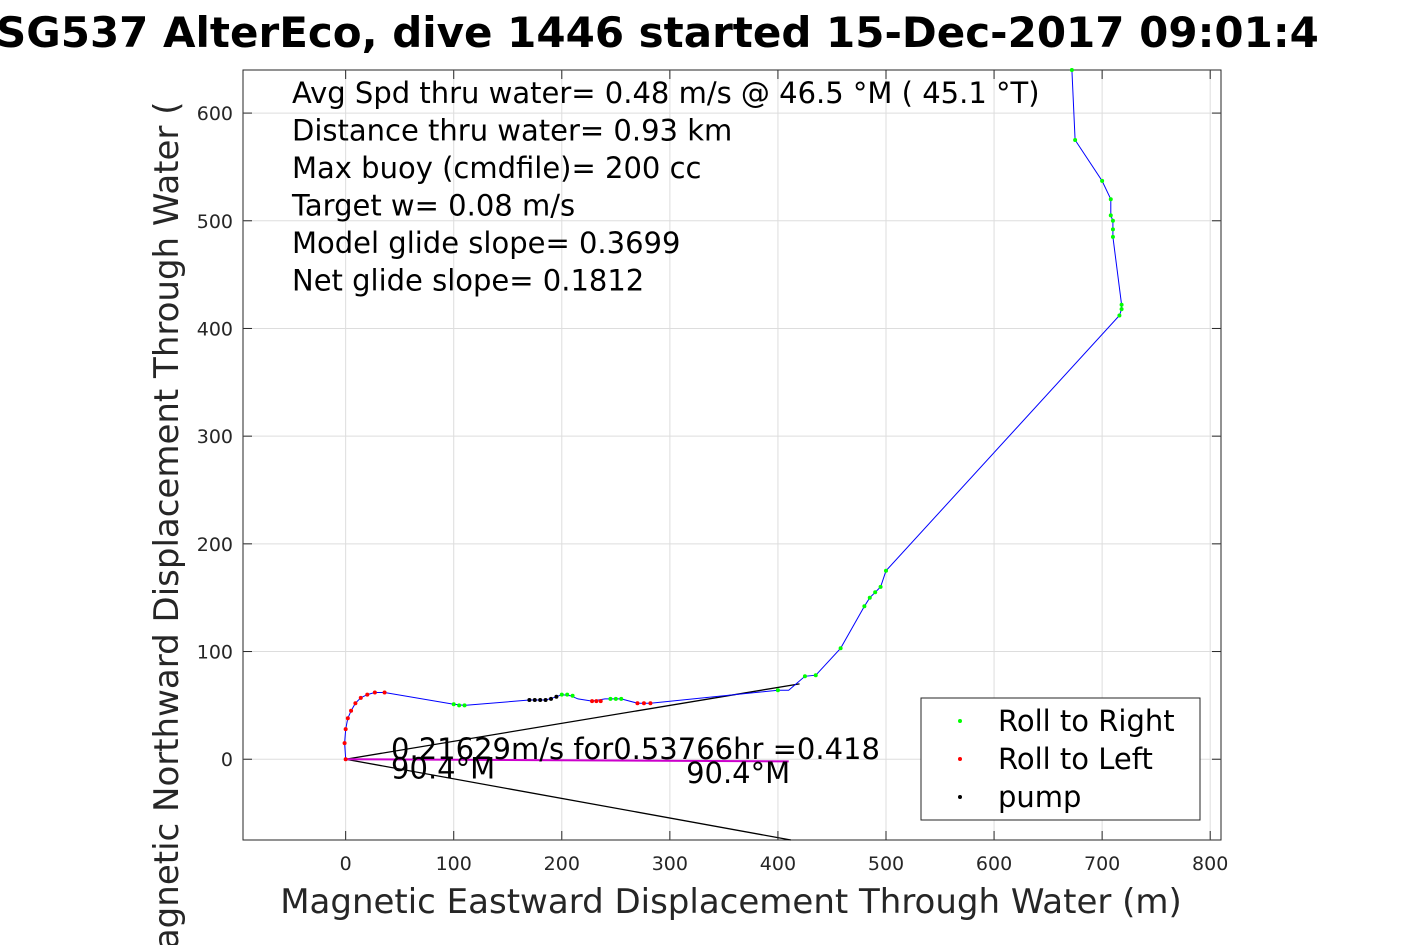 The width and height of the screenshot is (1417, 945). What do you see at coordinates (1102, 864) in the screenshot?
I see `x-tick-label: 700` at bounding box center [1102, 864].